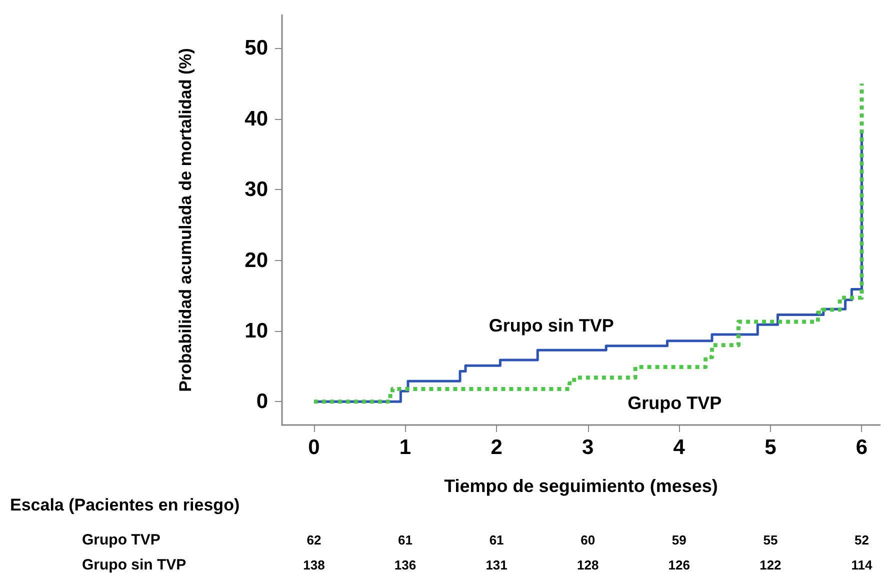  I want to click on x-tick-label: 1, so click(405, 447).